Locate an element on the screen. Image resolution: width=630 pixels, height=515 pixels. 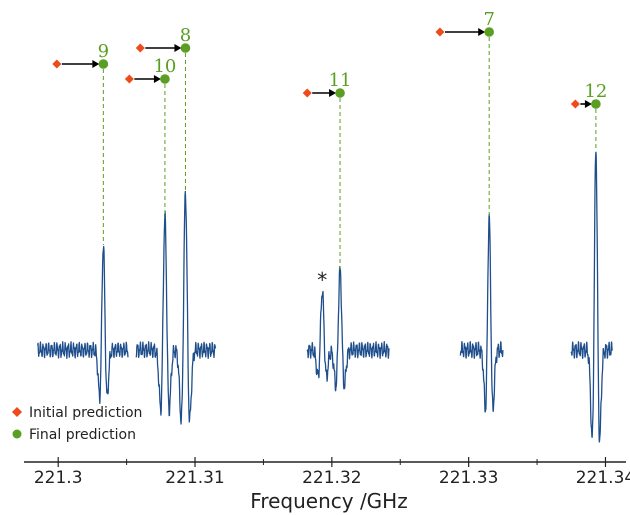
prediction-label: 9 is located at coordinates (103, 51).